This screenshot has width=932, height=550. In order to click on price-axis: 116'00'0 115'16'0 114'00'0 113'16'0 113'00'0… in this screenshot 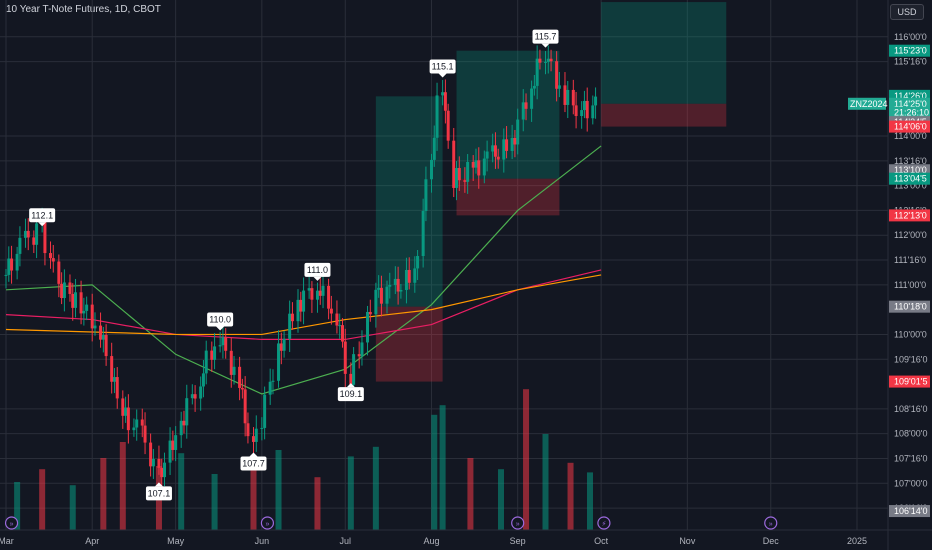, I will do `click(889, 275)`.